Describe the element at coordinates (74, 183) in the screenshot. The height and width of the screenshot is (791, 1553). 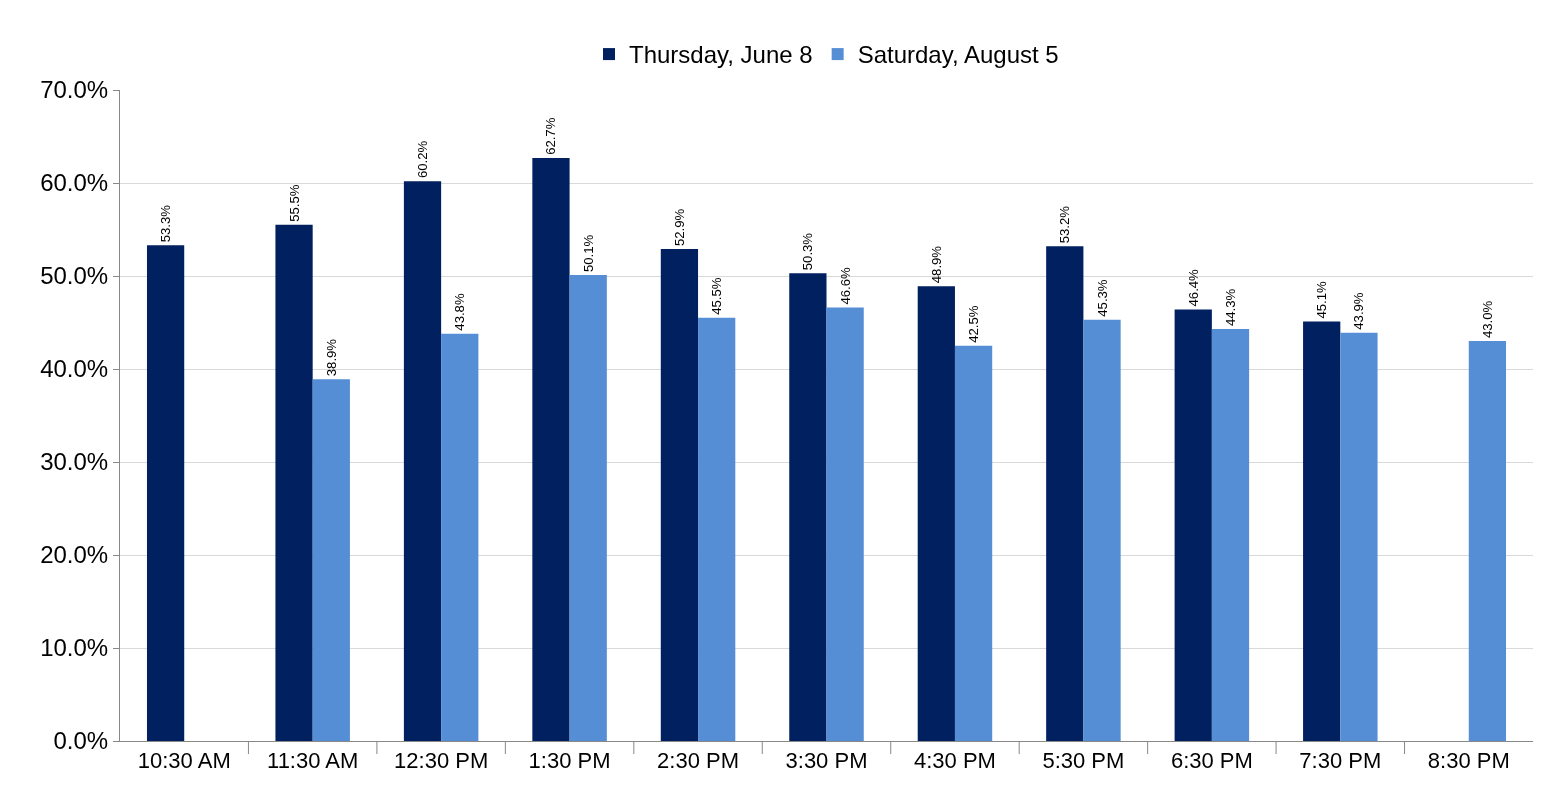
I see `y-tick-label: 60.0%` at that location.